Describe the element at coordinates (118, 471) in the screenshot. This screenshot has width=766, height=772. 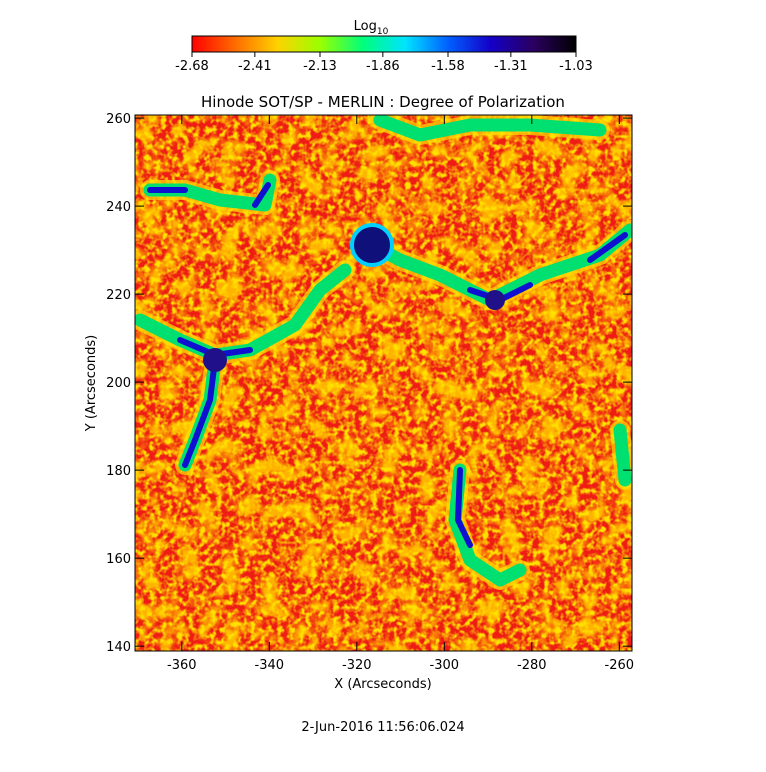
I see `y-tick-label: 180` at that location.